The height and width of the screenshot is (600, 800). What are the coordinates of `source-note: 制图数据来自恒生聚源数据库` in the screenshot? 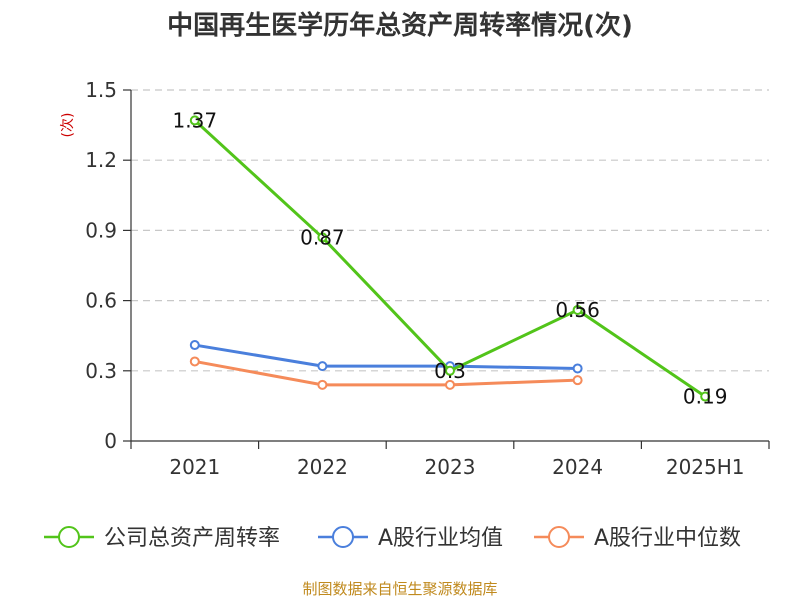 It's located at (399, 589).